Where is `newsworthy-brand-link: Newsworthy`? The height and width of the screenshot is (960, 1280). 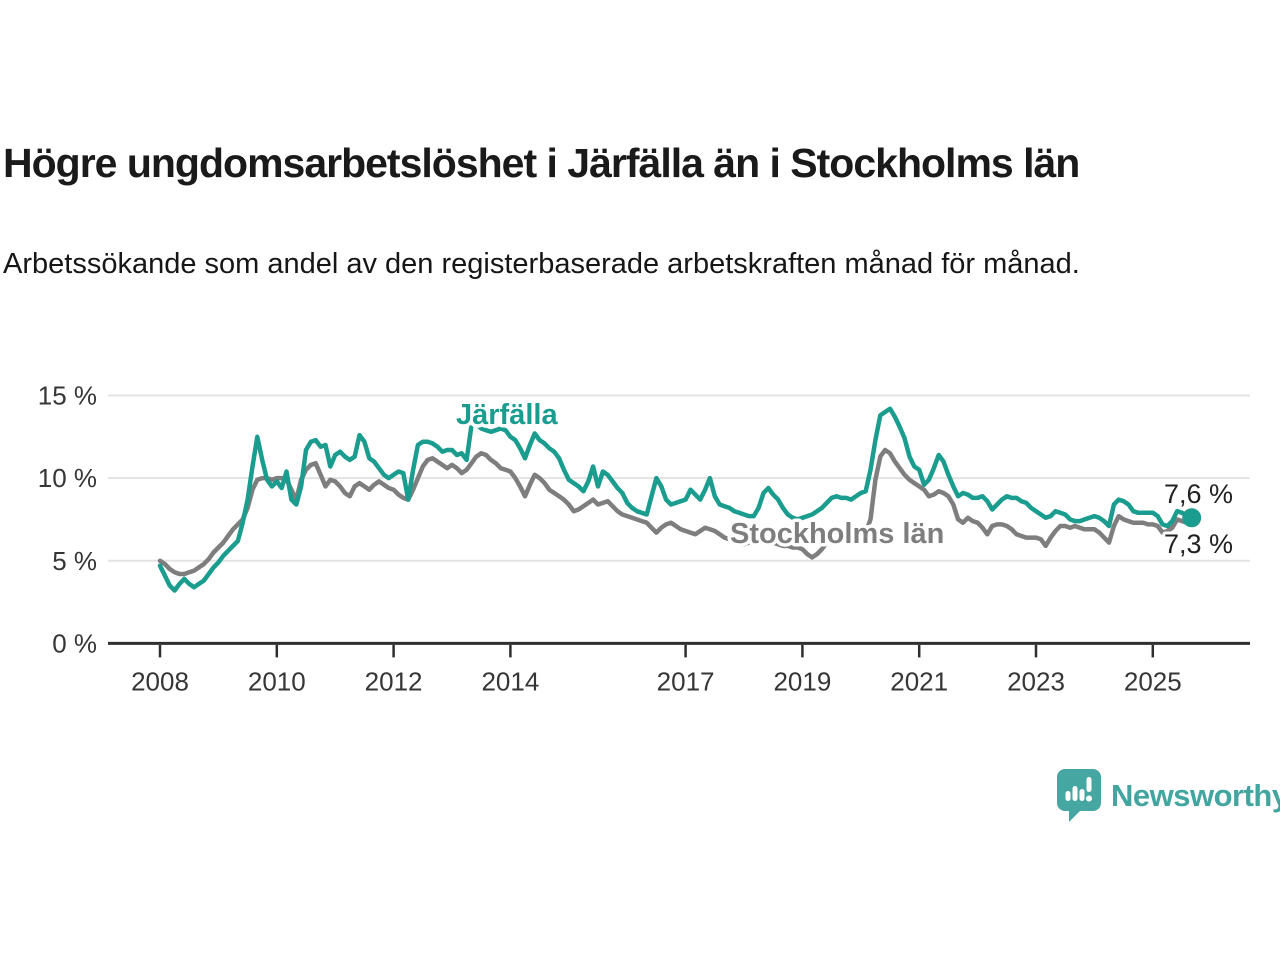
newsworthy-brand-link: Newsworthy is located at coordinates (1168, 795).